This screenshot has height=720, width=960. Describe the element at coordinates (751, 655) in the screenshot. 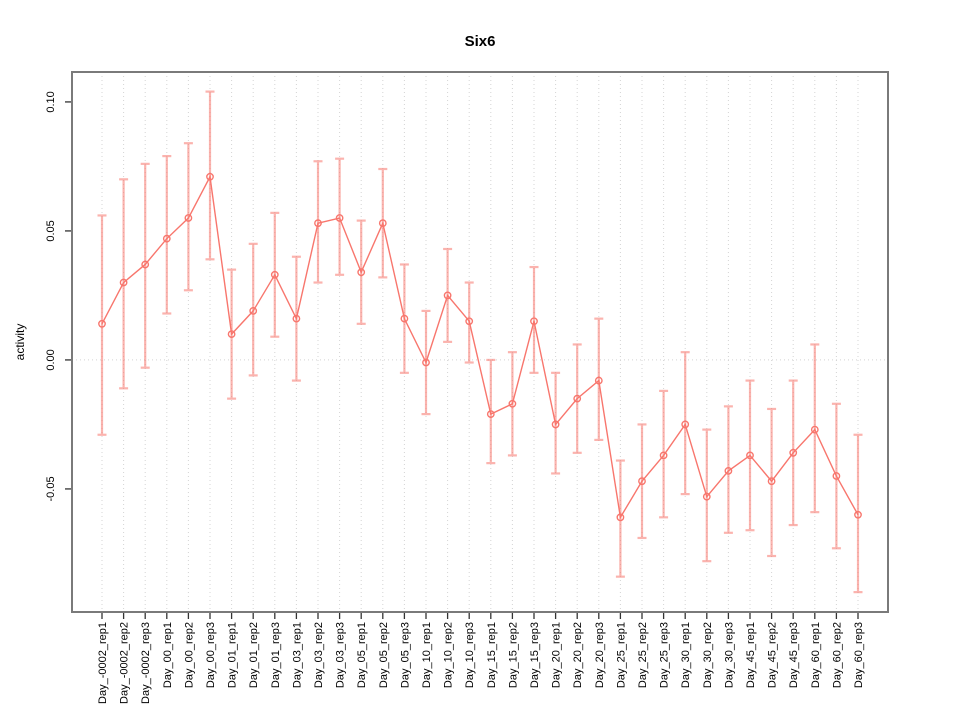

I see `x-tick-label: Day_45_rep1` at that location.